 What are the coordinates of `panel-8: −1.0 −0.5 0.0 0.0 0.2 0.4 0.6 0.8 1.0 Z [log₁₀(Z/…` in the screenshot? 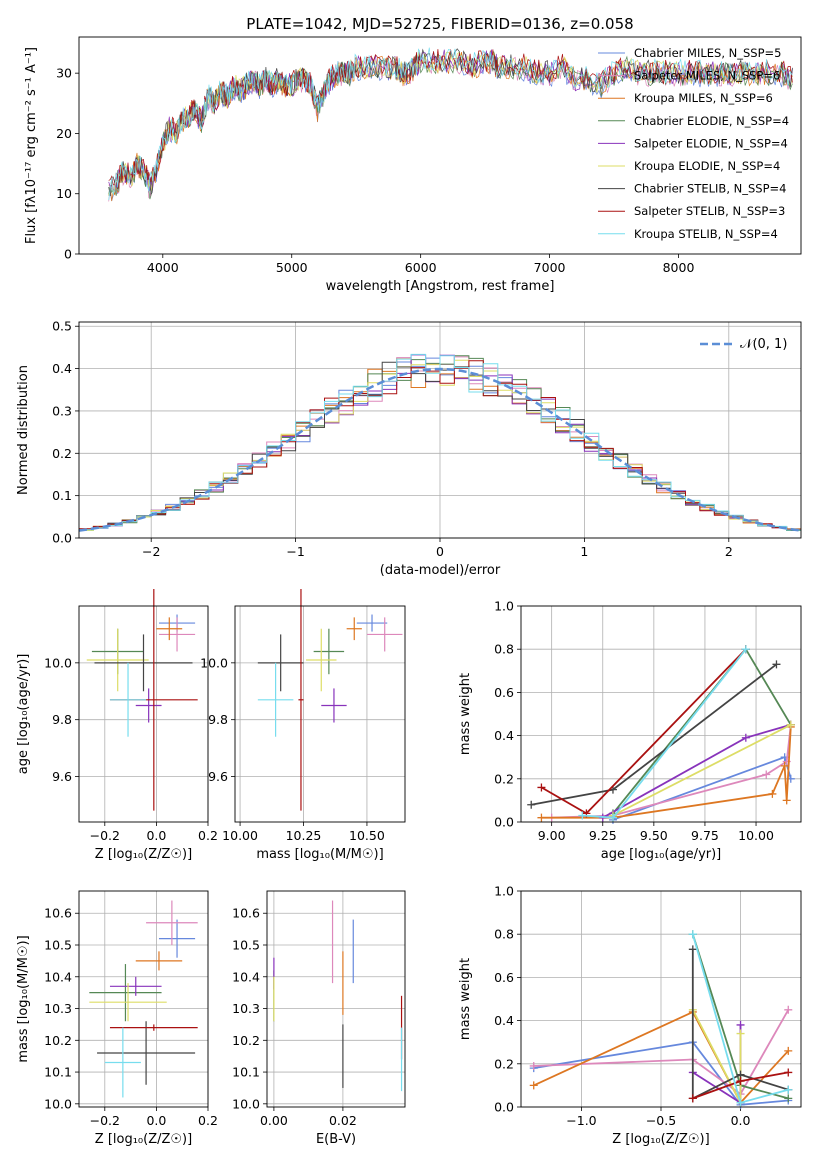 It's located at (630, 1015).